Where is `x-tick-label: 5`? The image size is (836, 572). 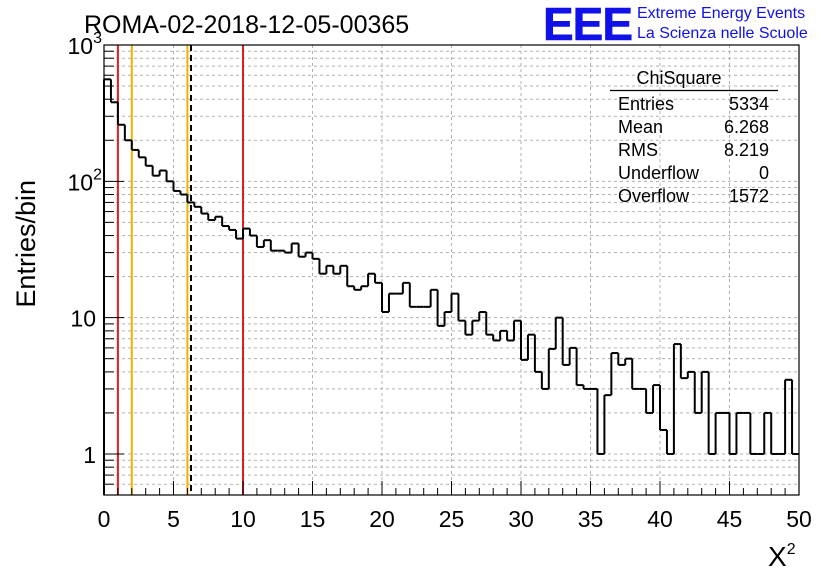
x-tick-label: 5 is located at coordinates (173, 519).